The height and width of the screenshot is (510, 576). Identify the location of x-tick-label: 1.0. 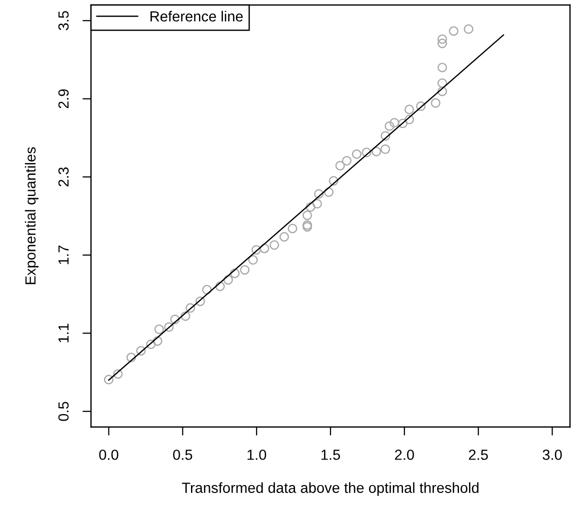
(257, 455).